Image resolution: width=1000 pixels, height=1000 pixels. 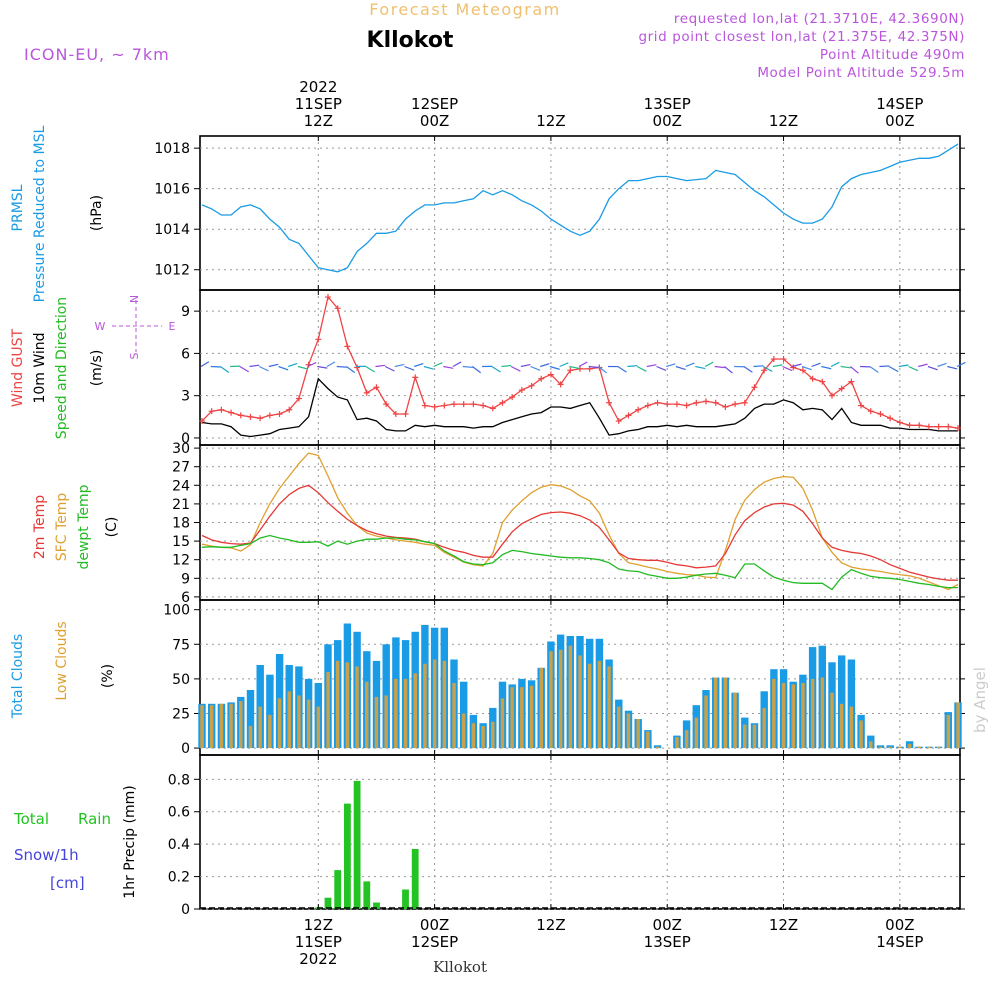 I want to click on panel-frame-pressure, so click(x=580, y=213).